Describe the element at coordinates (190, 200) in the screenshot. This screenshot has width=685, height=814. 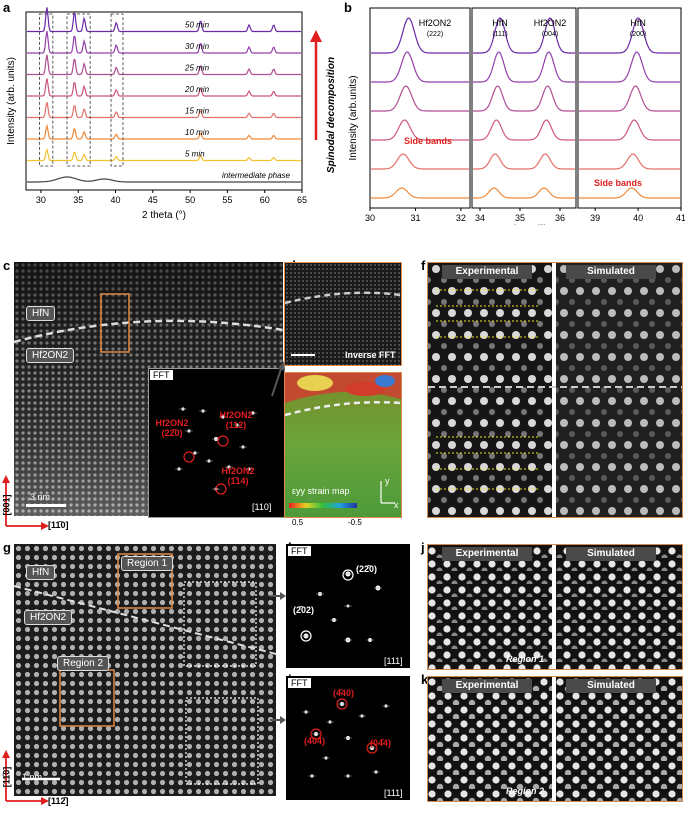
I see `chart-a-tick-label: 50` at that location.